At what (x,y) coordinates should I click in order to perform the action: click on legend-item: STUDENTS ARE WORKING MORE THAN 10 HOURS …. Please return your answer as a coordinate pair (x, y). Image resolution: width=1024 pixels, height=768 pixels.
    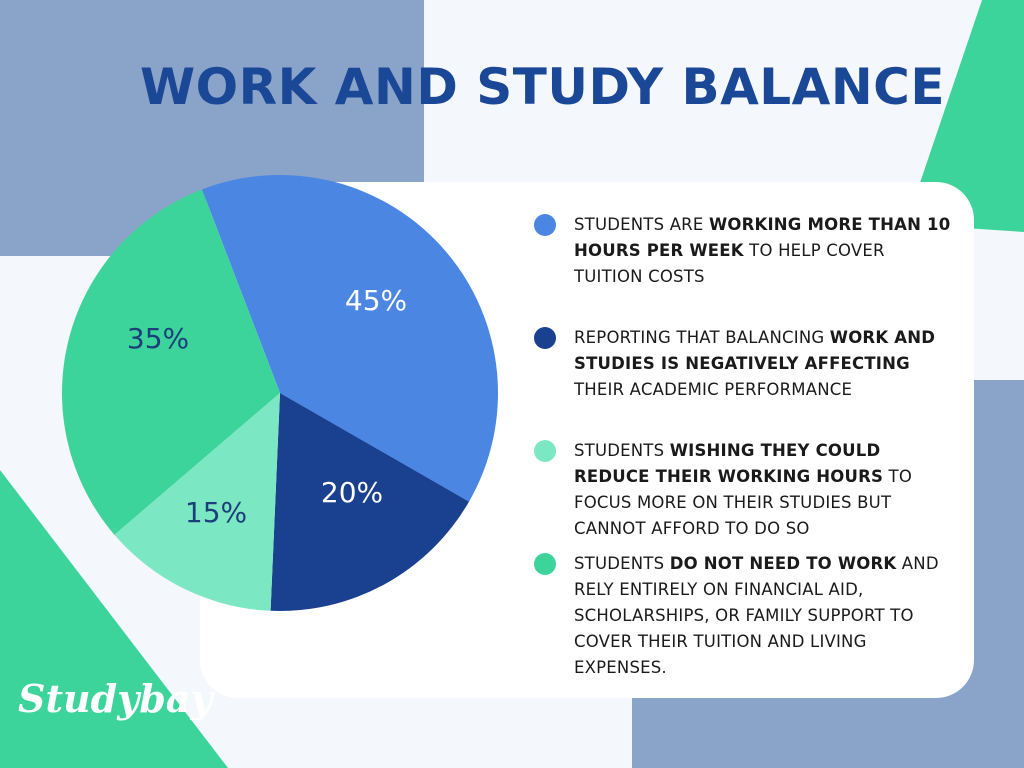
    Looking at the image, I should click on (744, 251).